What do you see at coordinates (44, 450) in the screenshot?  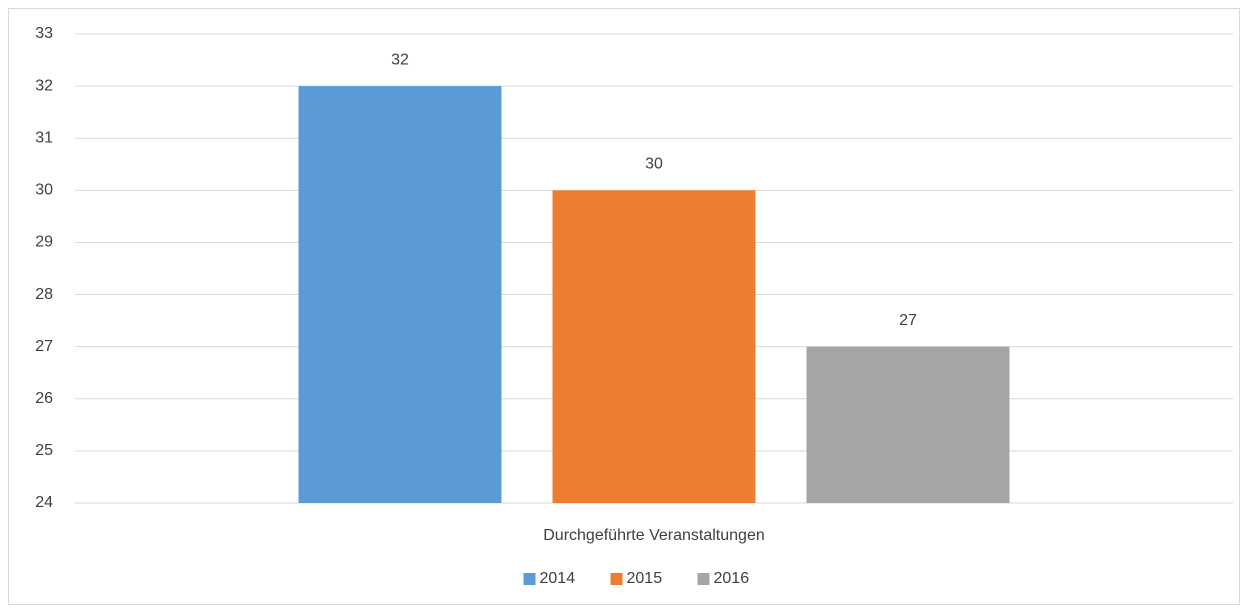 I see `y-tick-label: 25` at bounding box center [44, 450].